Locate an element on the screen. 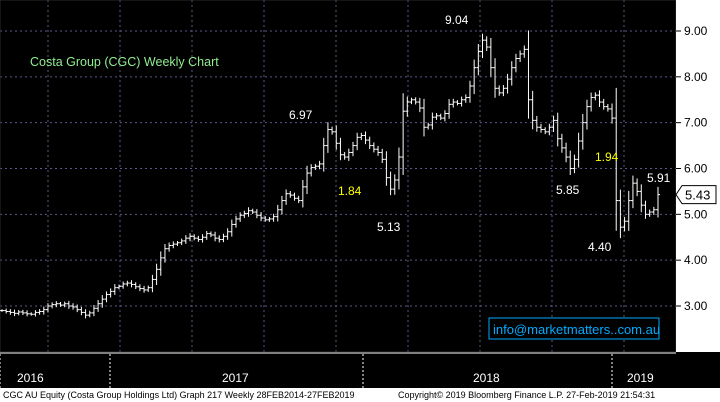 The image size is (720, 402). y-tick-label: 6.00 is located at coordinates (696, 169).